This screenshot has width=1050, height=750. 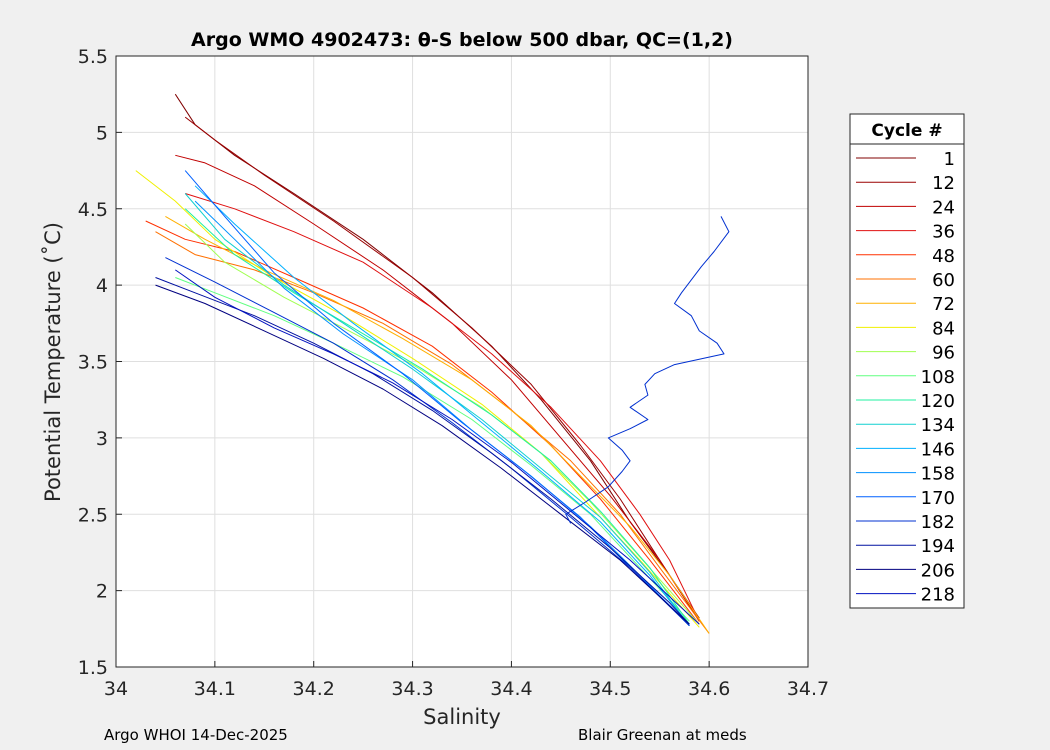 What do you see at coordinates (412, 689) in the screenshot?
I see `x-tick-label: 34.3` at bounding box center [412, 689].